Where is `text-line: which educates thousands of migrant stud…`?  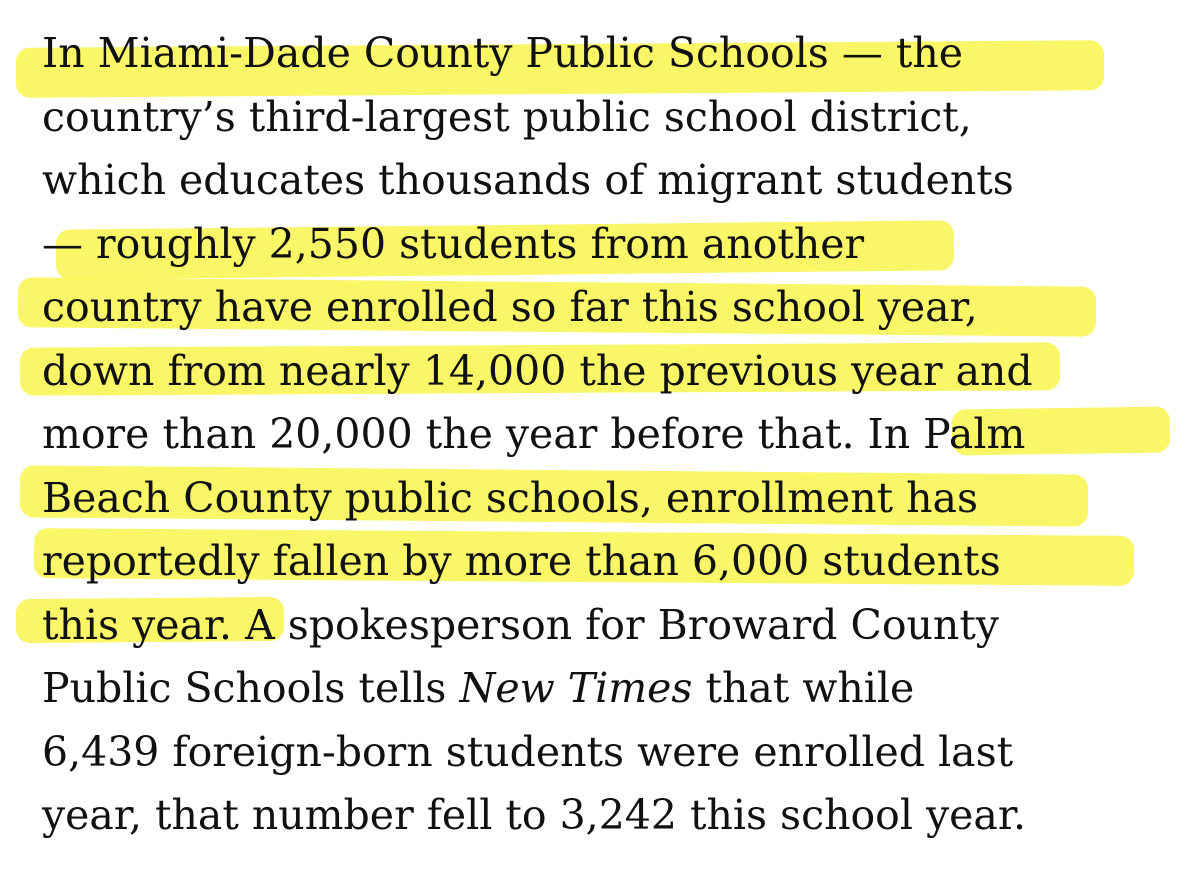 text-line: which educates thousands of migrant stud… is located at coordinates (528, 180).